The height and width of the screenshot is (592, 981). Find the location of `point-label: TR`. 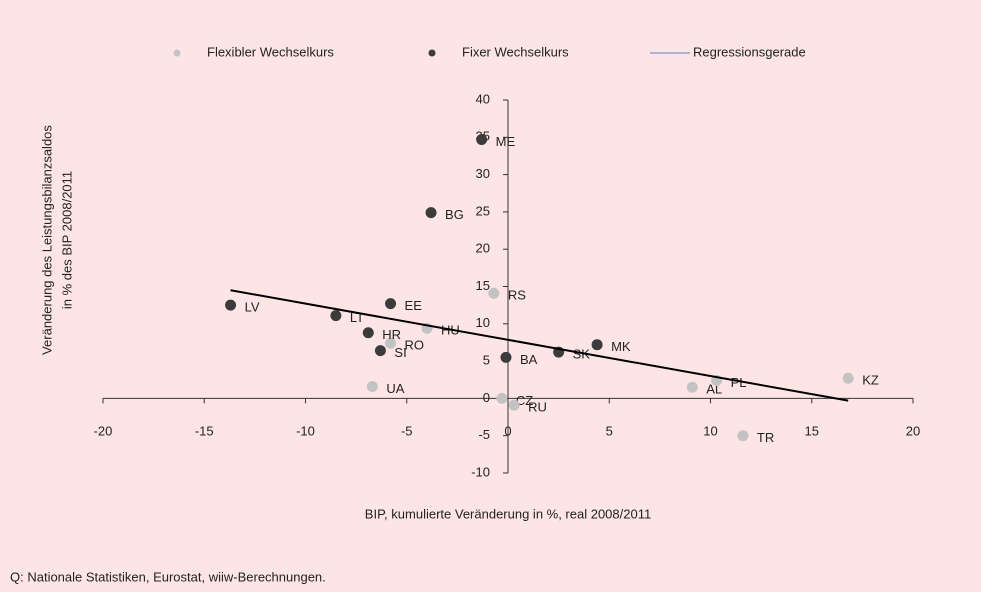

point-label: TR is located at coordinates (765, 437).